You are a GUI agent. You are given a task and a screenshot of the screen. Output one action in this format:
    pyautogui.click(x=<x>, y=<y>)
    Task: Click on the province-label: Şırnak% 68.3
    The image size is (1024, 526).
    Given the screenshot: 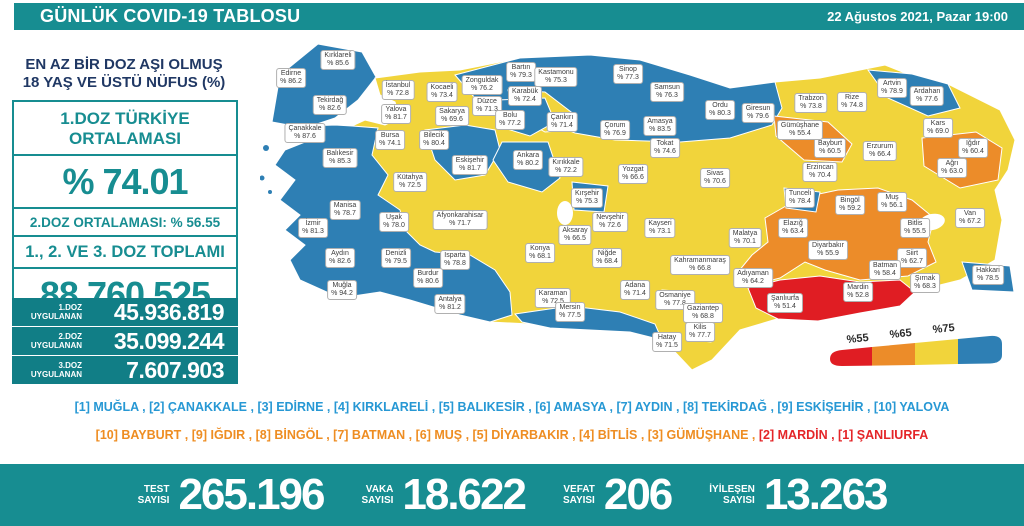 What is the action you would take?
    pyautogui.click(x=925, y=283)
    